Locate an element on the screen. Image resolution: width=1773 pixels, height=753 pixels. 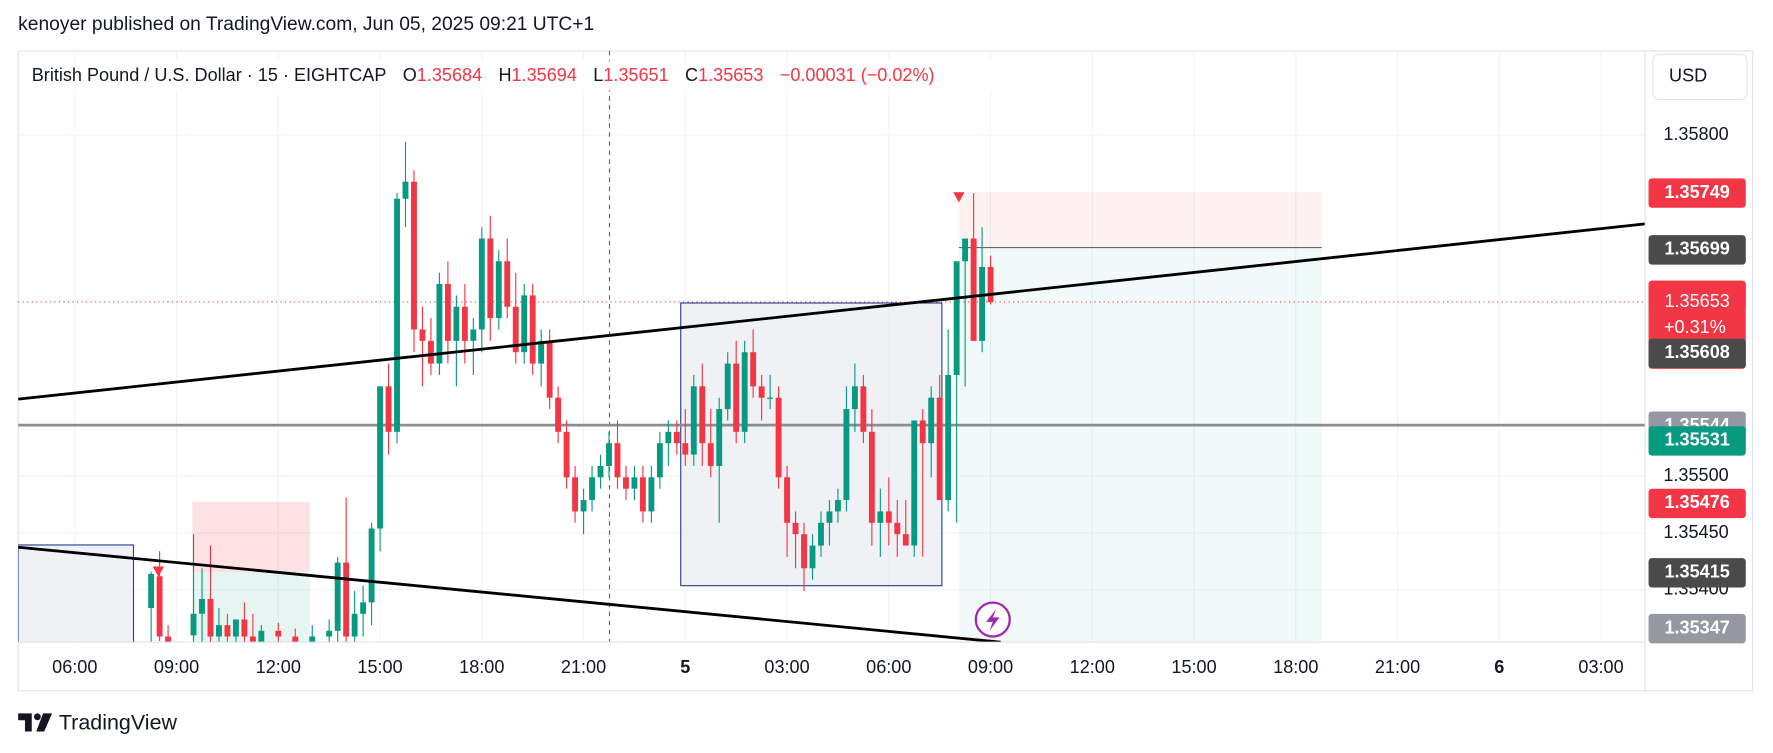
ohlc-change: −0.00031 (−0.02%) is located at coordinates (857, 75).